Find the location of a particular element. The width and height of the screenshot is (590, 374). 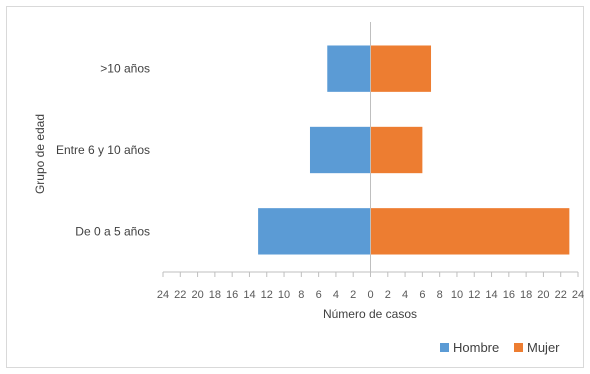

legend-label-hombre: Hombre is located at coordinates (476, 347).